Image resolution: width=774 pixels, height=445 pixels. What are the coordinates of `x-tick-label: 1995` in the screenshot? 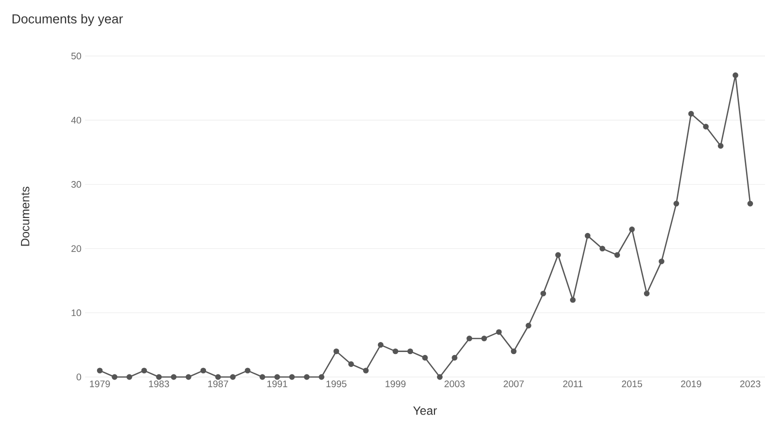 It's located at (336, 384).